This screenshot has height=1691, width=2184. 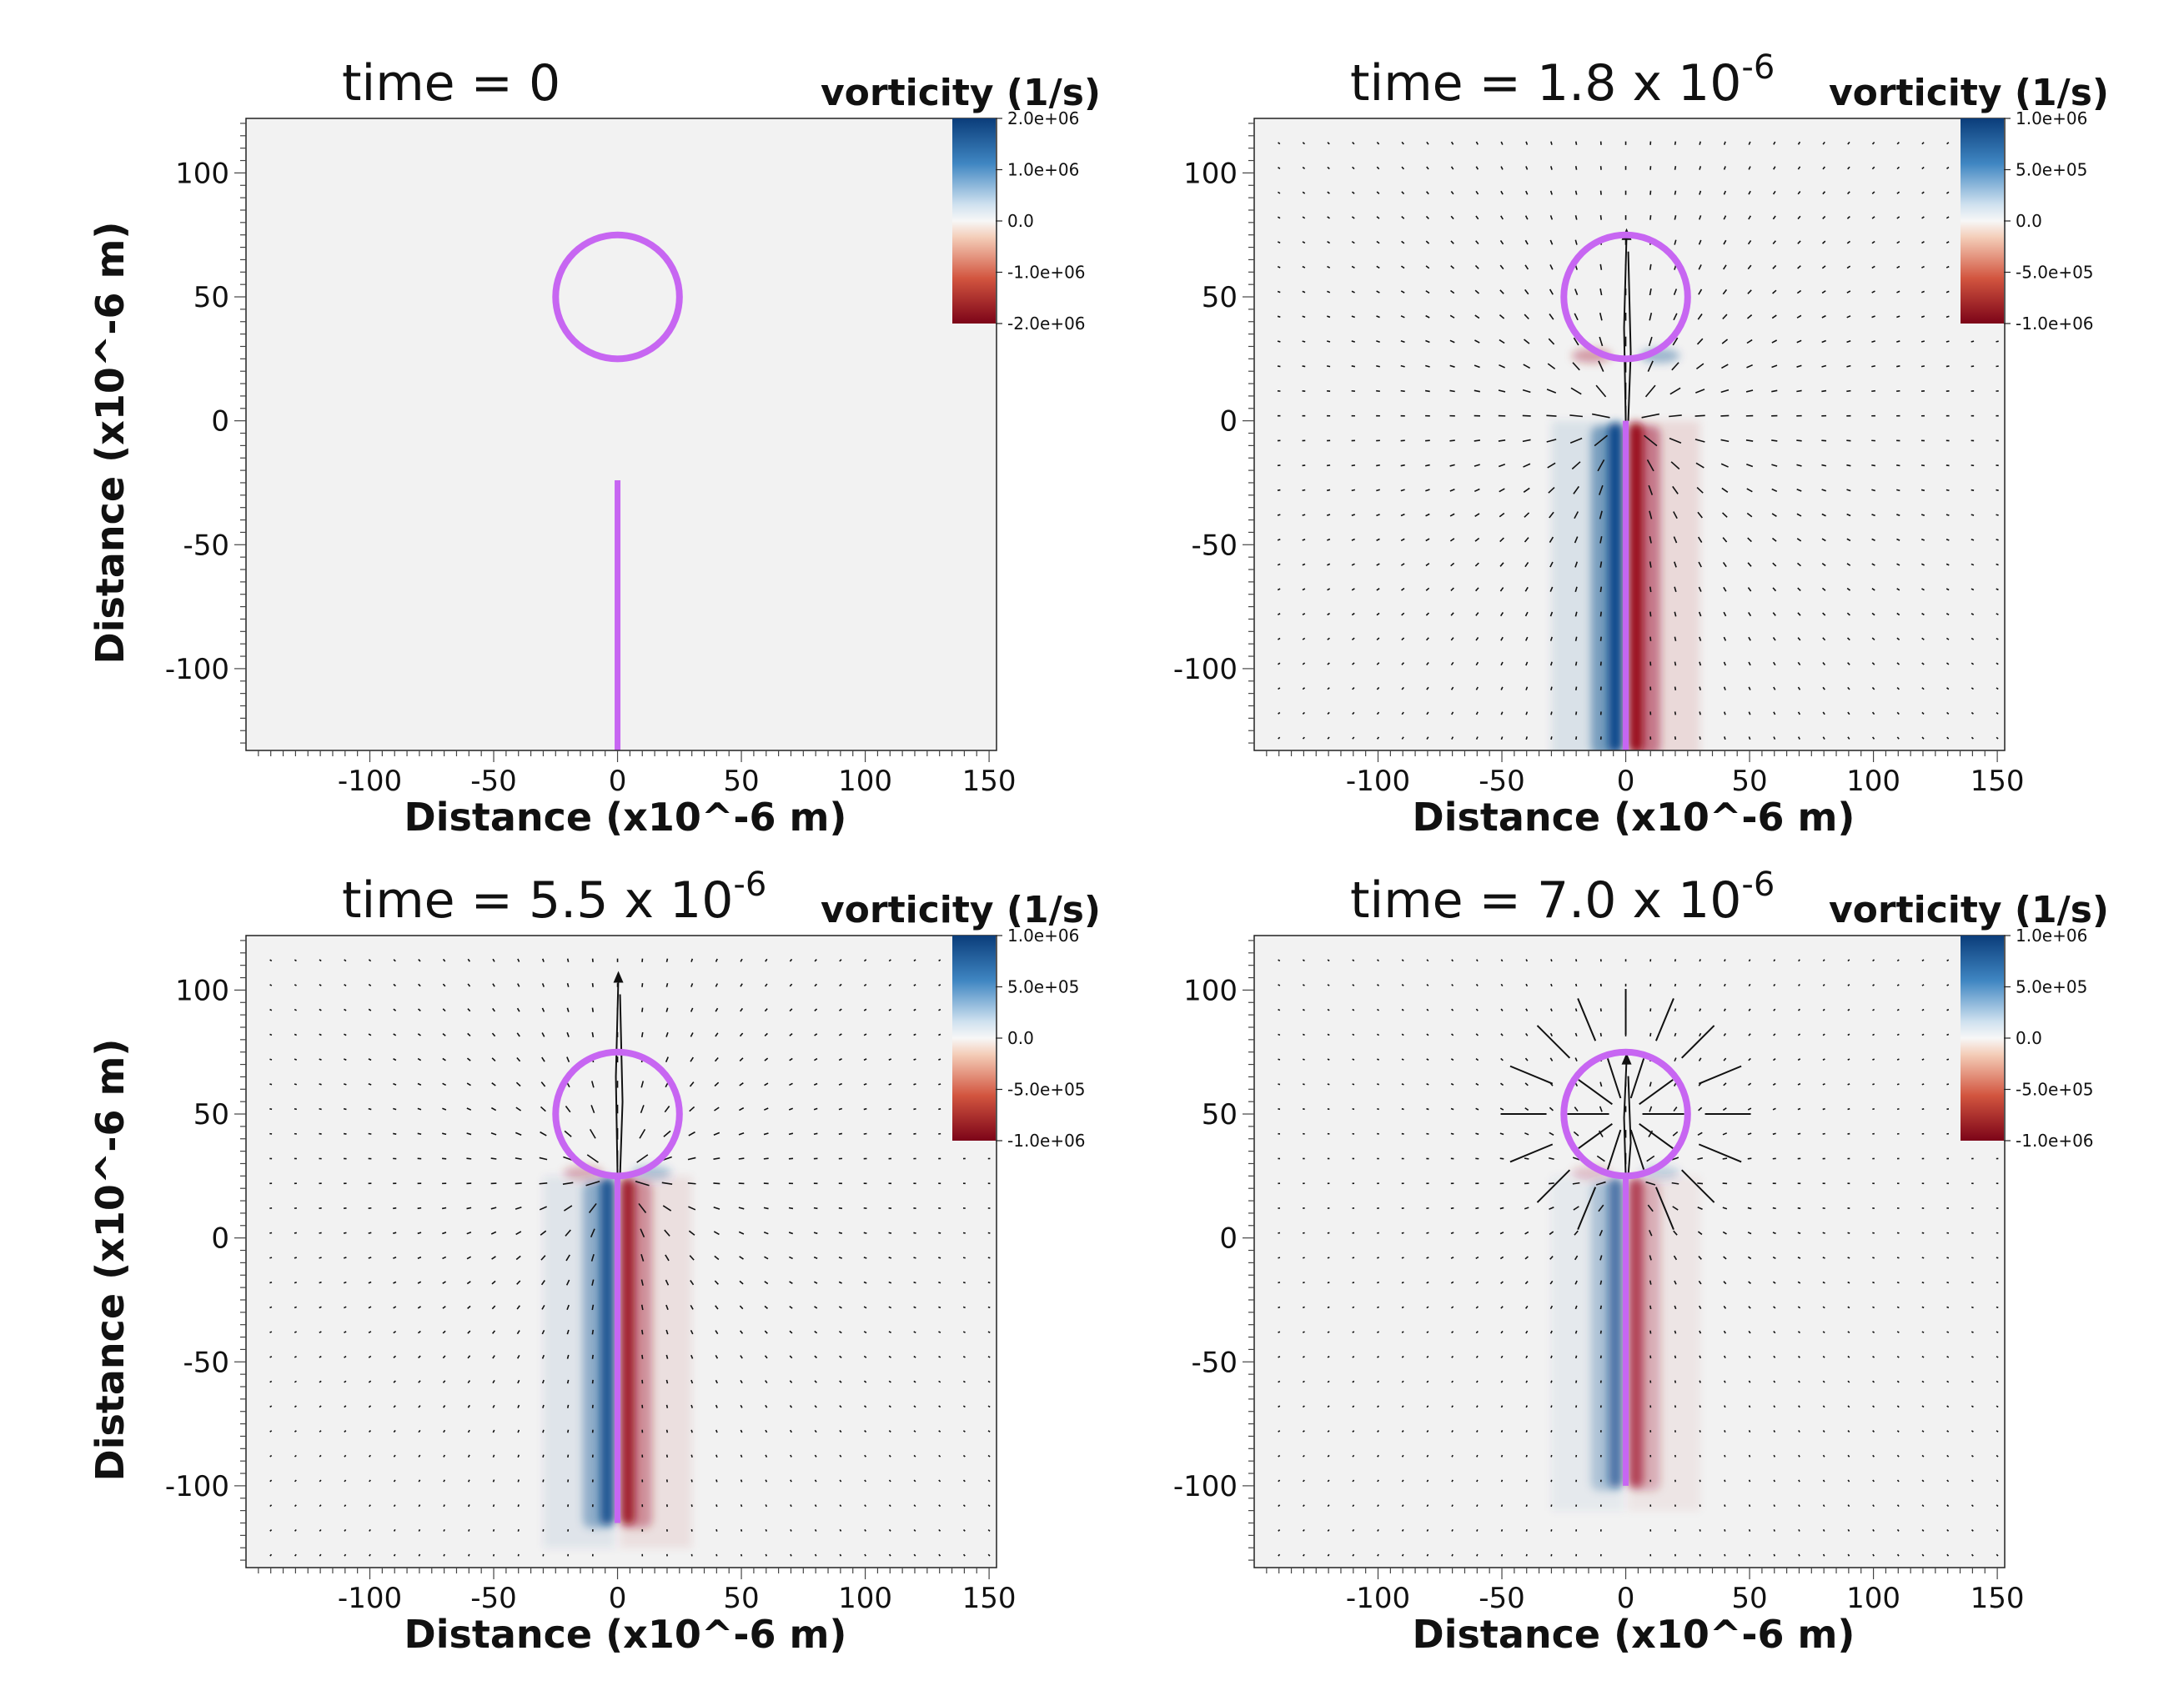 What do you see at coordinates (1587, 1019) in the screenshot?
I see `radial-vector` at bounding box center [1587, 1019].